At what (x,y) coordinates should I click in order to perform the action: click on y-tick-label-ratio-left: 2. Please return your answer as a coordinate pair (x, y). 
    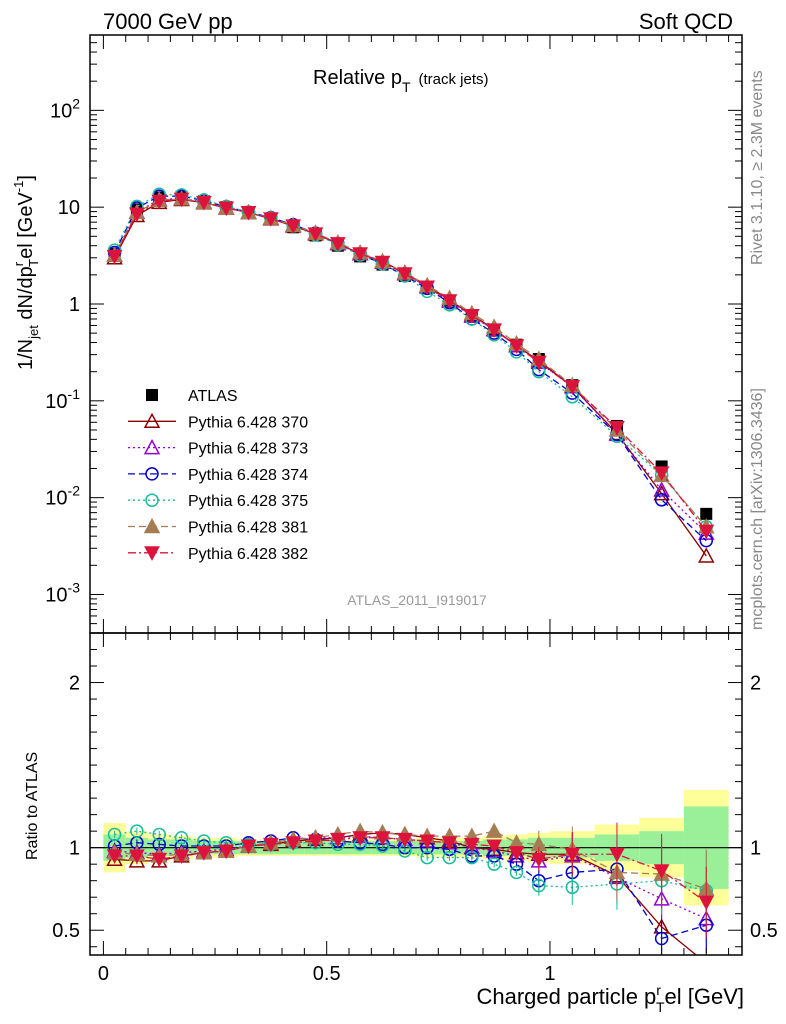
    Looking at the image, I should click on (74, 684).